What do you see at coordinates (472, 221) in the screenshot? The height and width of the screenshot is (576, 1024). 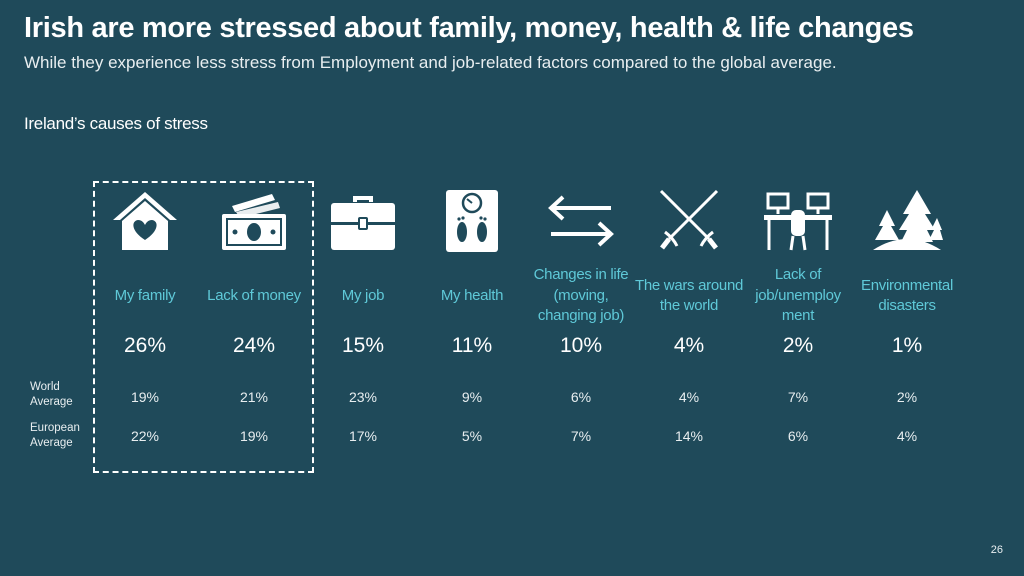 I see `scale-icon` at bounding box center [472, 221].